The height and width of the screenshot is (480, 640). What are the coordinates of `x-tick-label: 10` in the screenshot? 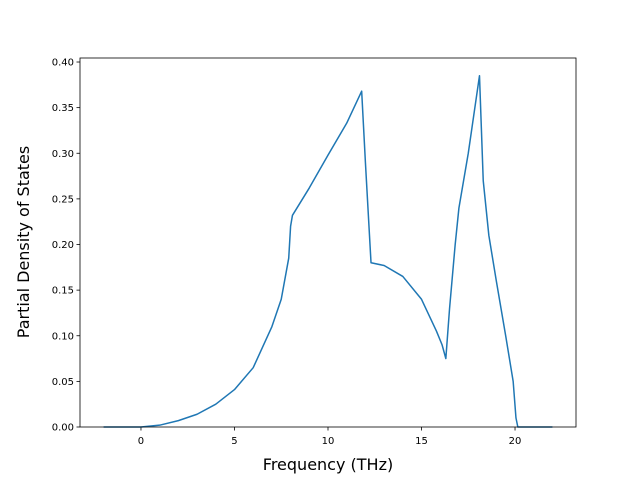 It's located at (328, 441).